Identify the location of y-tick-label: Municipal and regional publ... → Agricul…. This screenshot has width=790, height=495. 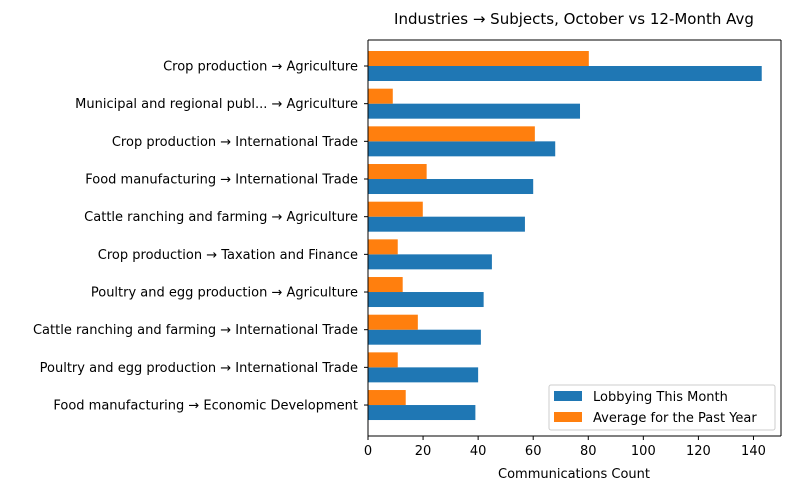
(216, 104).